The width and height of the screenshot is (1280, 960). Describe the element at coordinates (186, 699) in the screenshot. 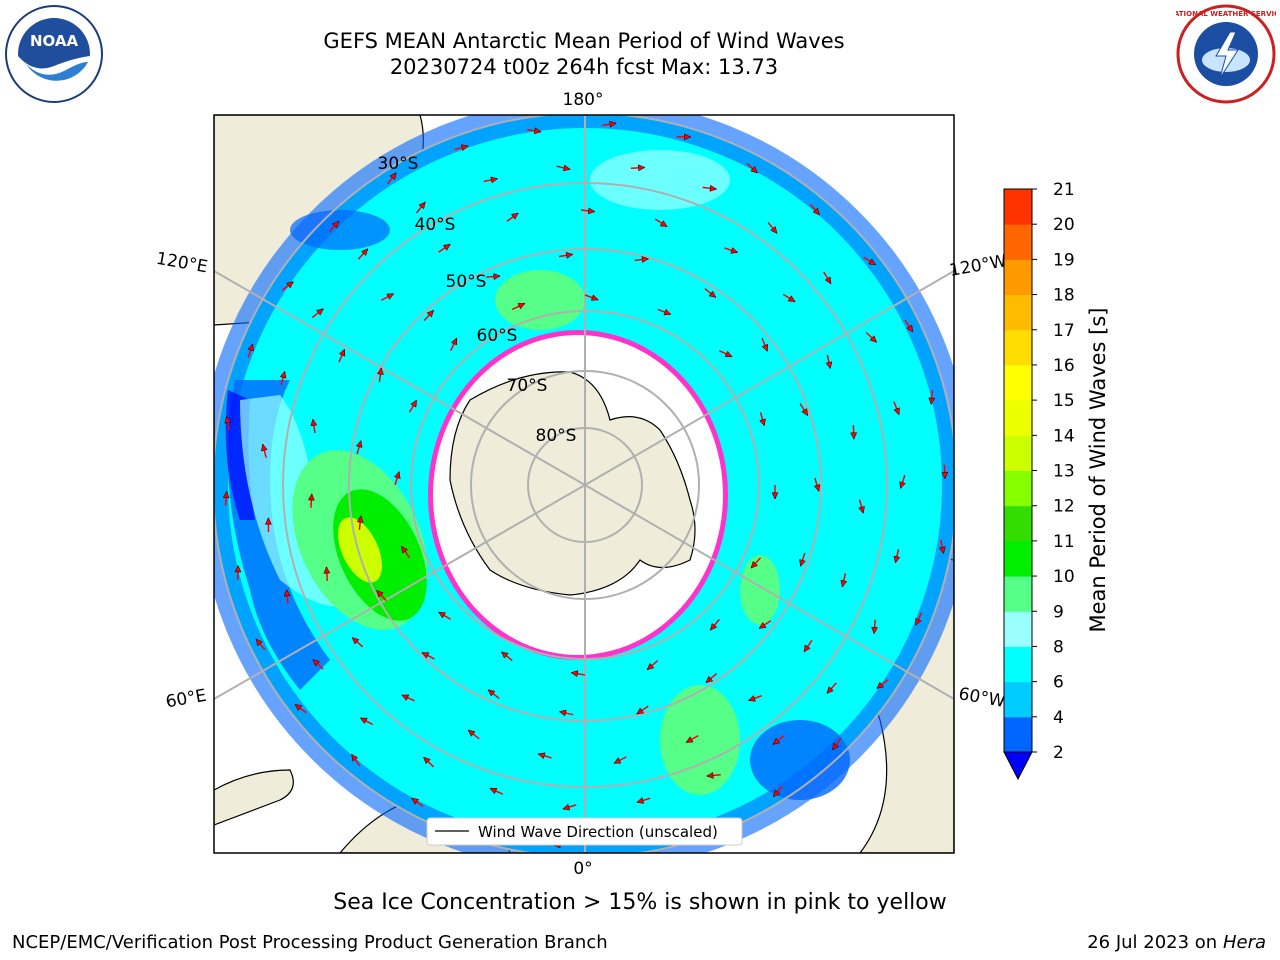

I see `lon-label-60e: 60°E` at that location.